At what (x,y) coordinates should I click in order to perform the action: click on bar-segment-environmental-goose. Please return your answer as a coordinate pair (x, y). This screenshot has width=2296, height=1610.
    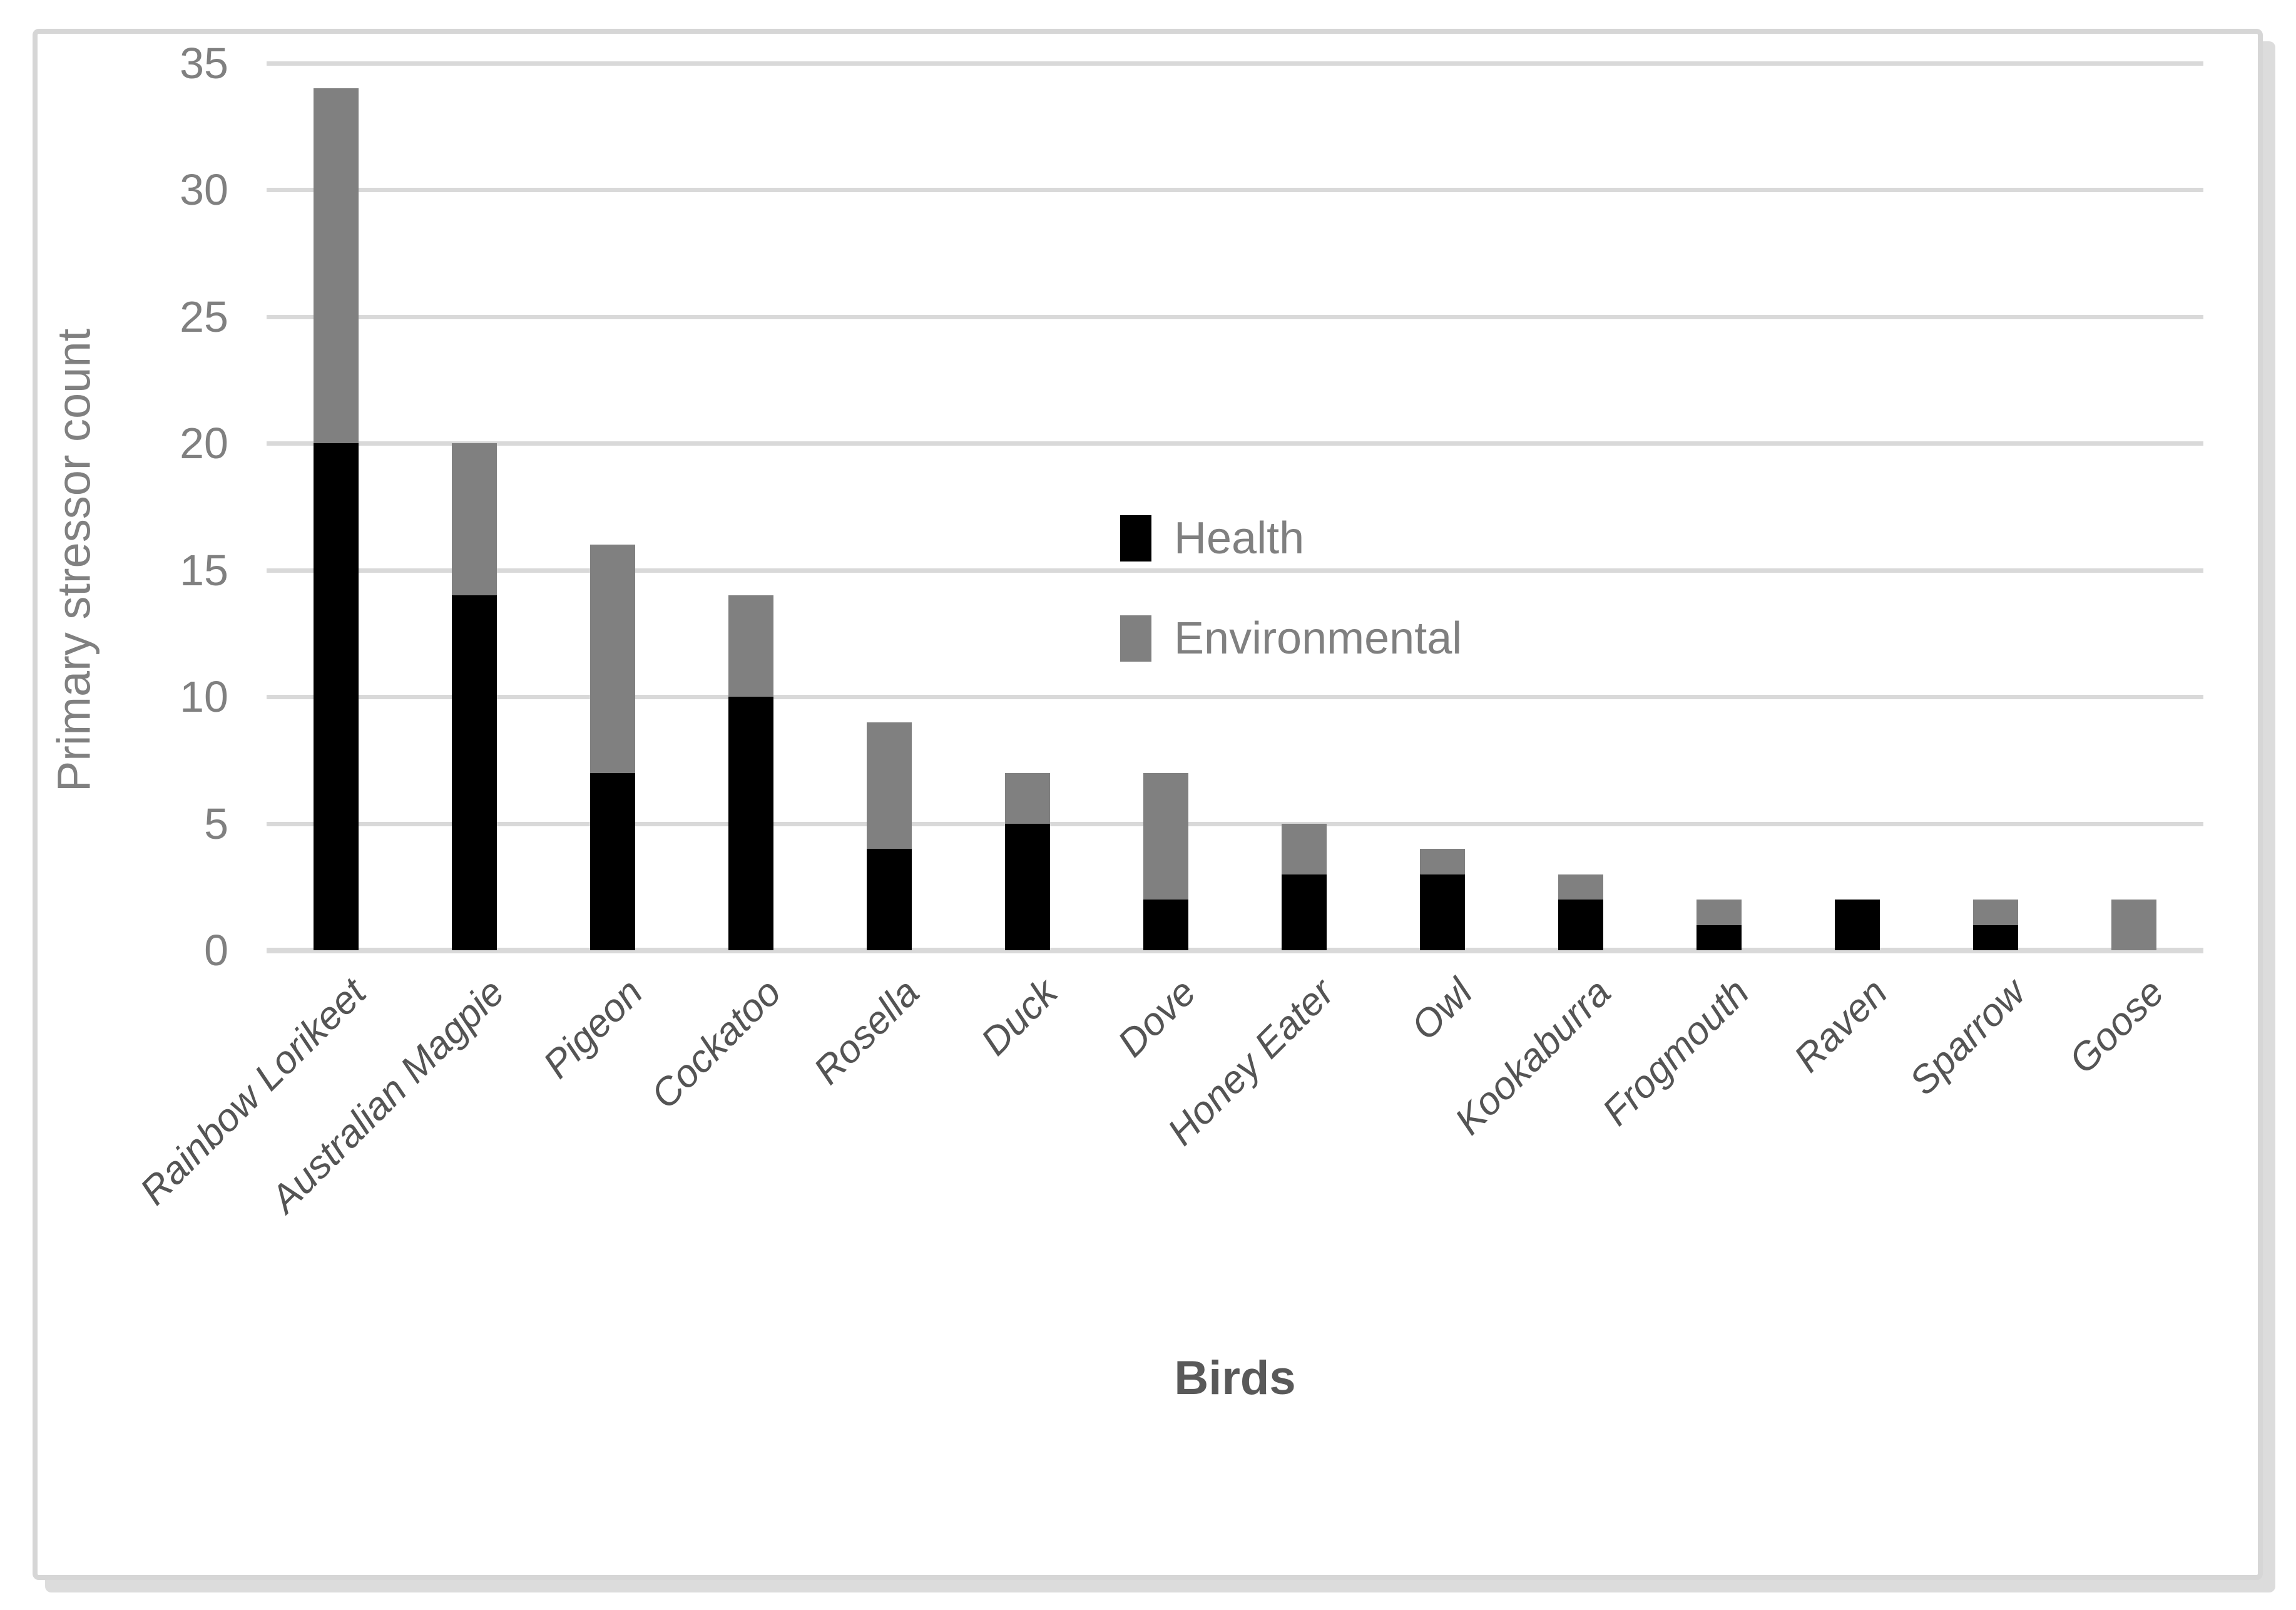
    Looking at the image, I should click on (2134, 925).